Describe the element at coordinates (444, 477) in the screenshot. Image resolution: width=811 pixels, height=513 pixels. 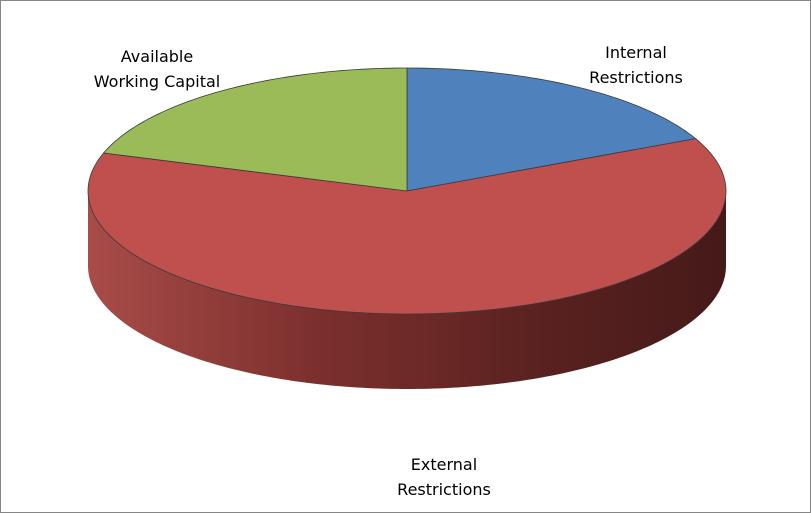
I see `slice-label: External Restrictions` at that location.